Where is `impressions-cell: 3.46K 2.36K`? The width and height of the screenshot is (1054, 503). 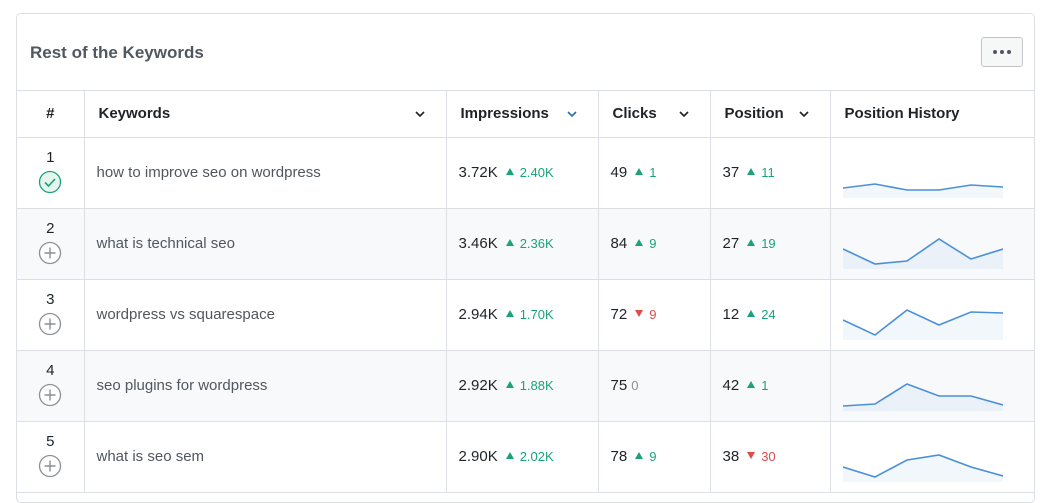
impressions-cell: 3.46K 2.36K is located at coordinates (522, 244).